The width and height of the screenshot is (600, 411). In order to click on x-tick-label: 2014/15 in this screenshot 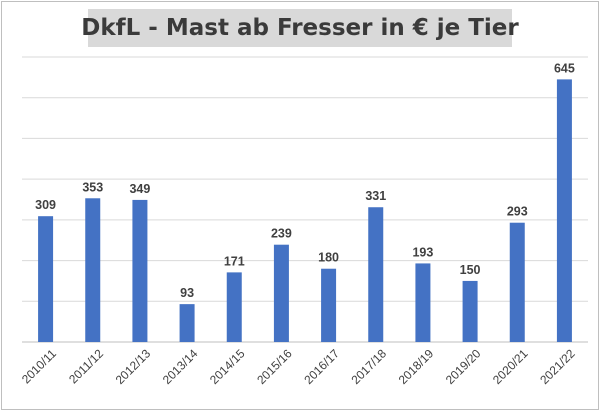, I will do `click(227, 366)`.